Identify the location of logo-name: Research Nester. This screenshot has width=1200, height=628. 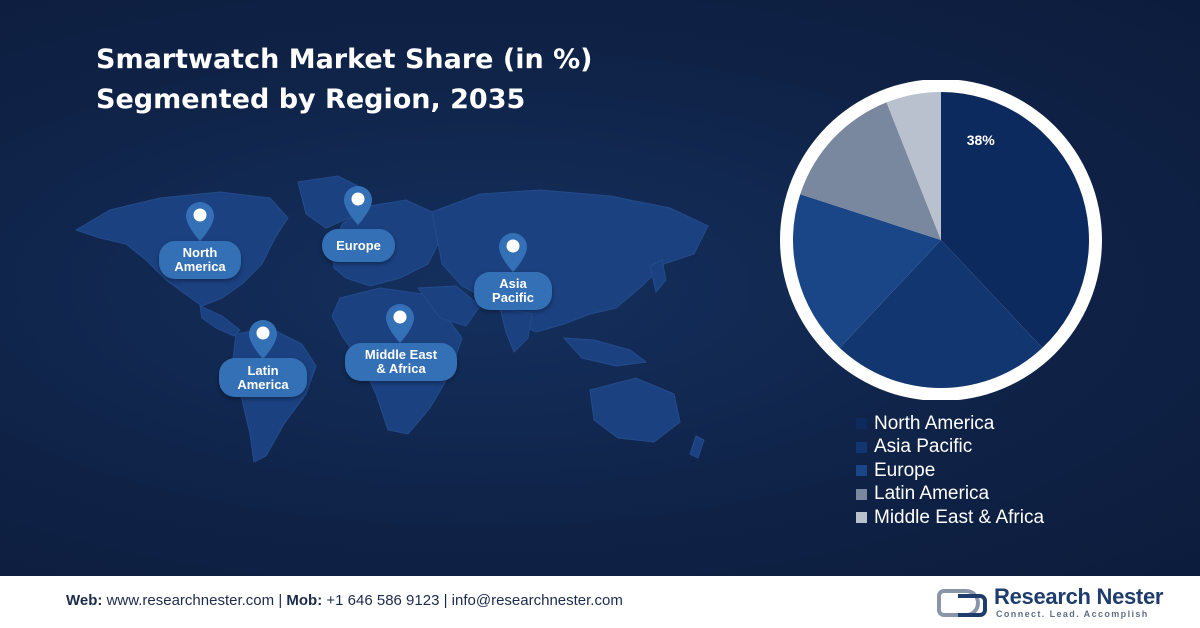
(1079, 596).